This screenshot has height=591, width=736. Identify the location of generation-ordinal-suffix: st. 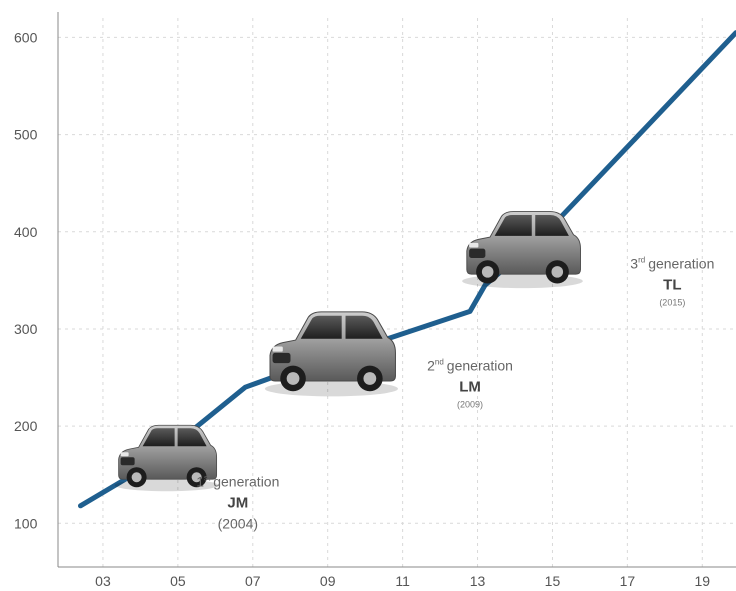
(207, 477).